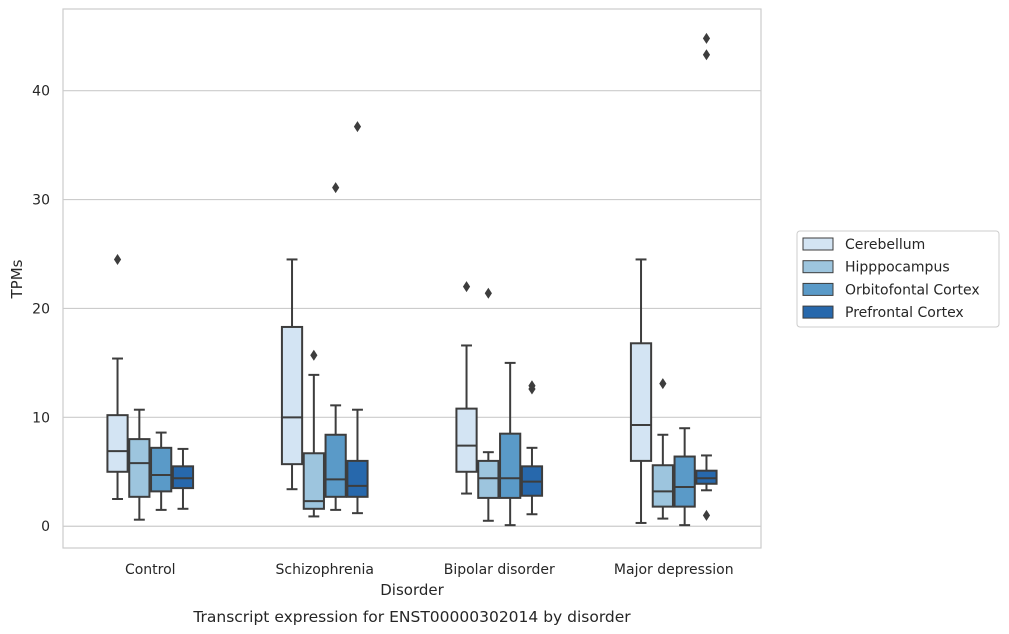  Describe the element at coordinates (41, 92) in the screenshot. I see `y-tick-label-4: 40` at that location.